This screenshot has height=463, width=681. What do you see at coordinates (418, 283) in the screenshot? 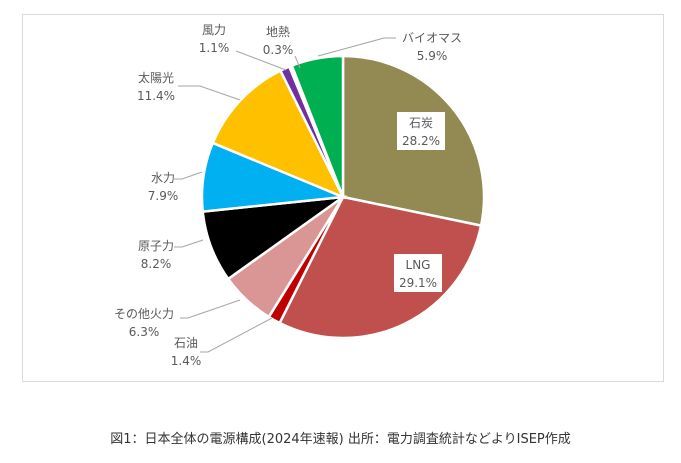
I see `slice-value: 29.1%` at bounding box center [418, 283].